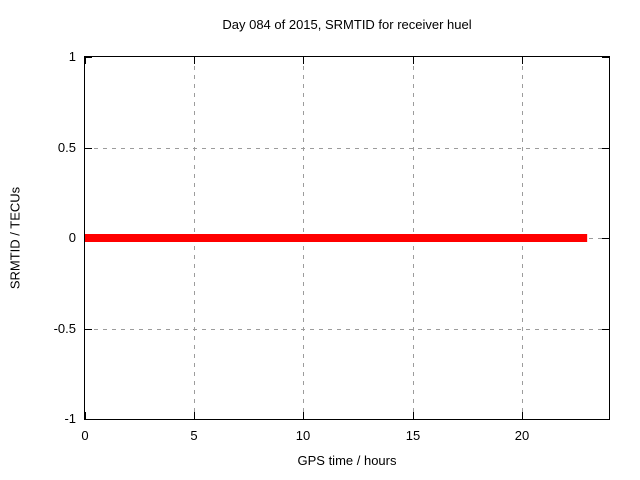 The height and width of the screenshot is (480, 640). Describe the element at coordinates (72, 56) in the screenshot. I see `y-tick-label: 1` at that location.